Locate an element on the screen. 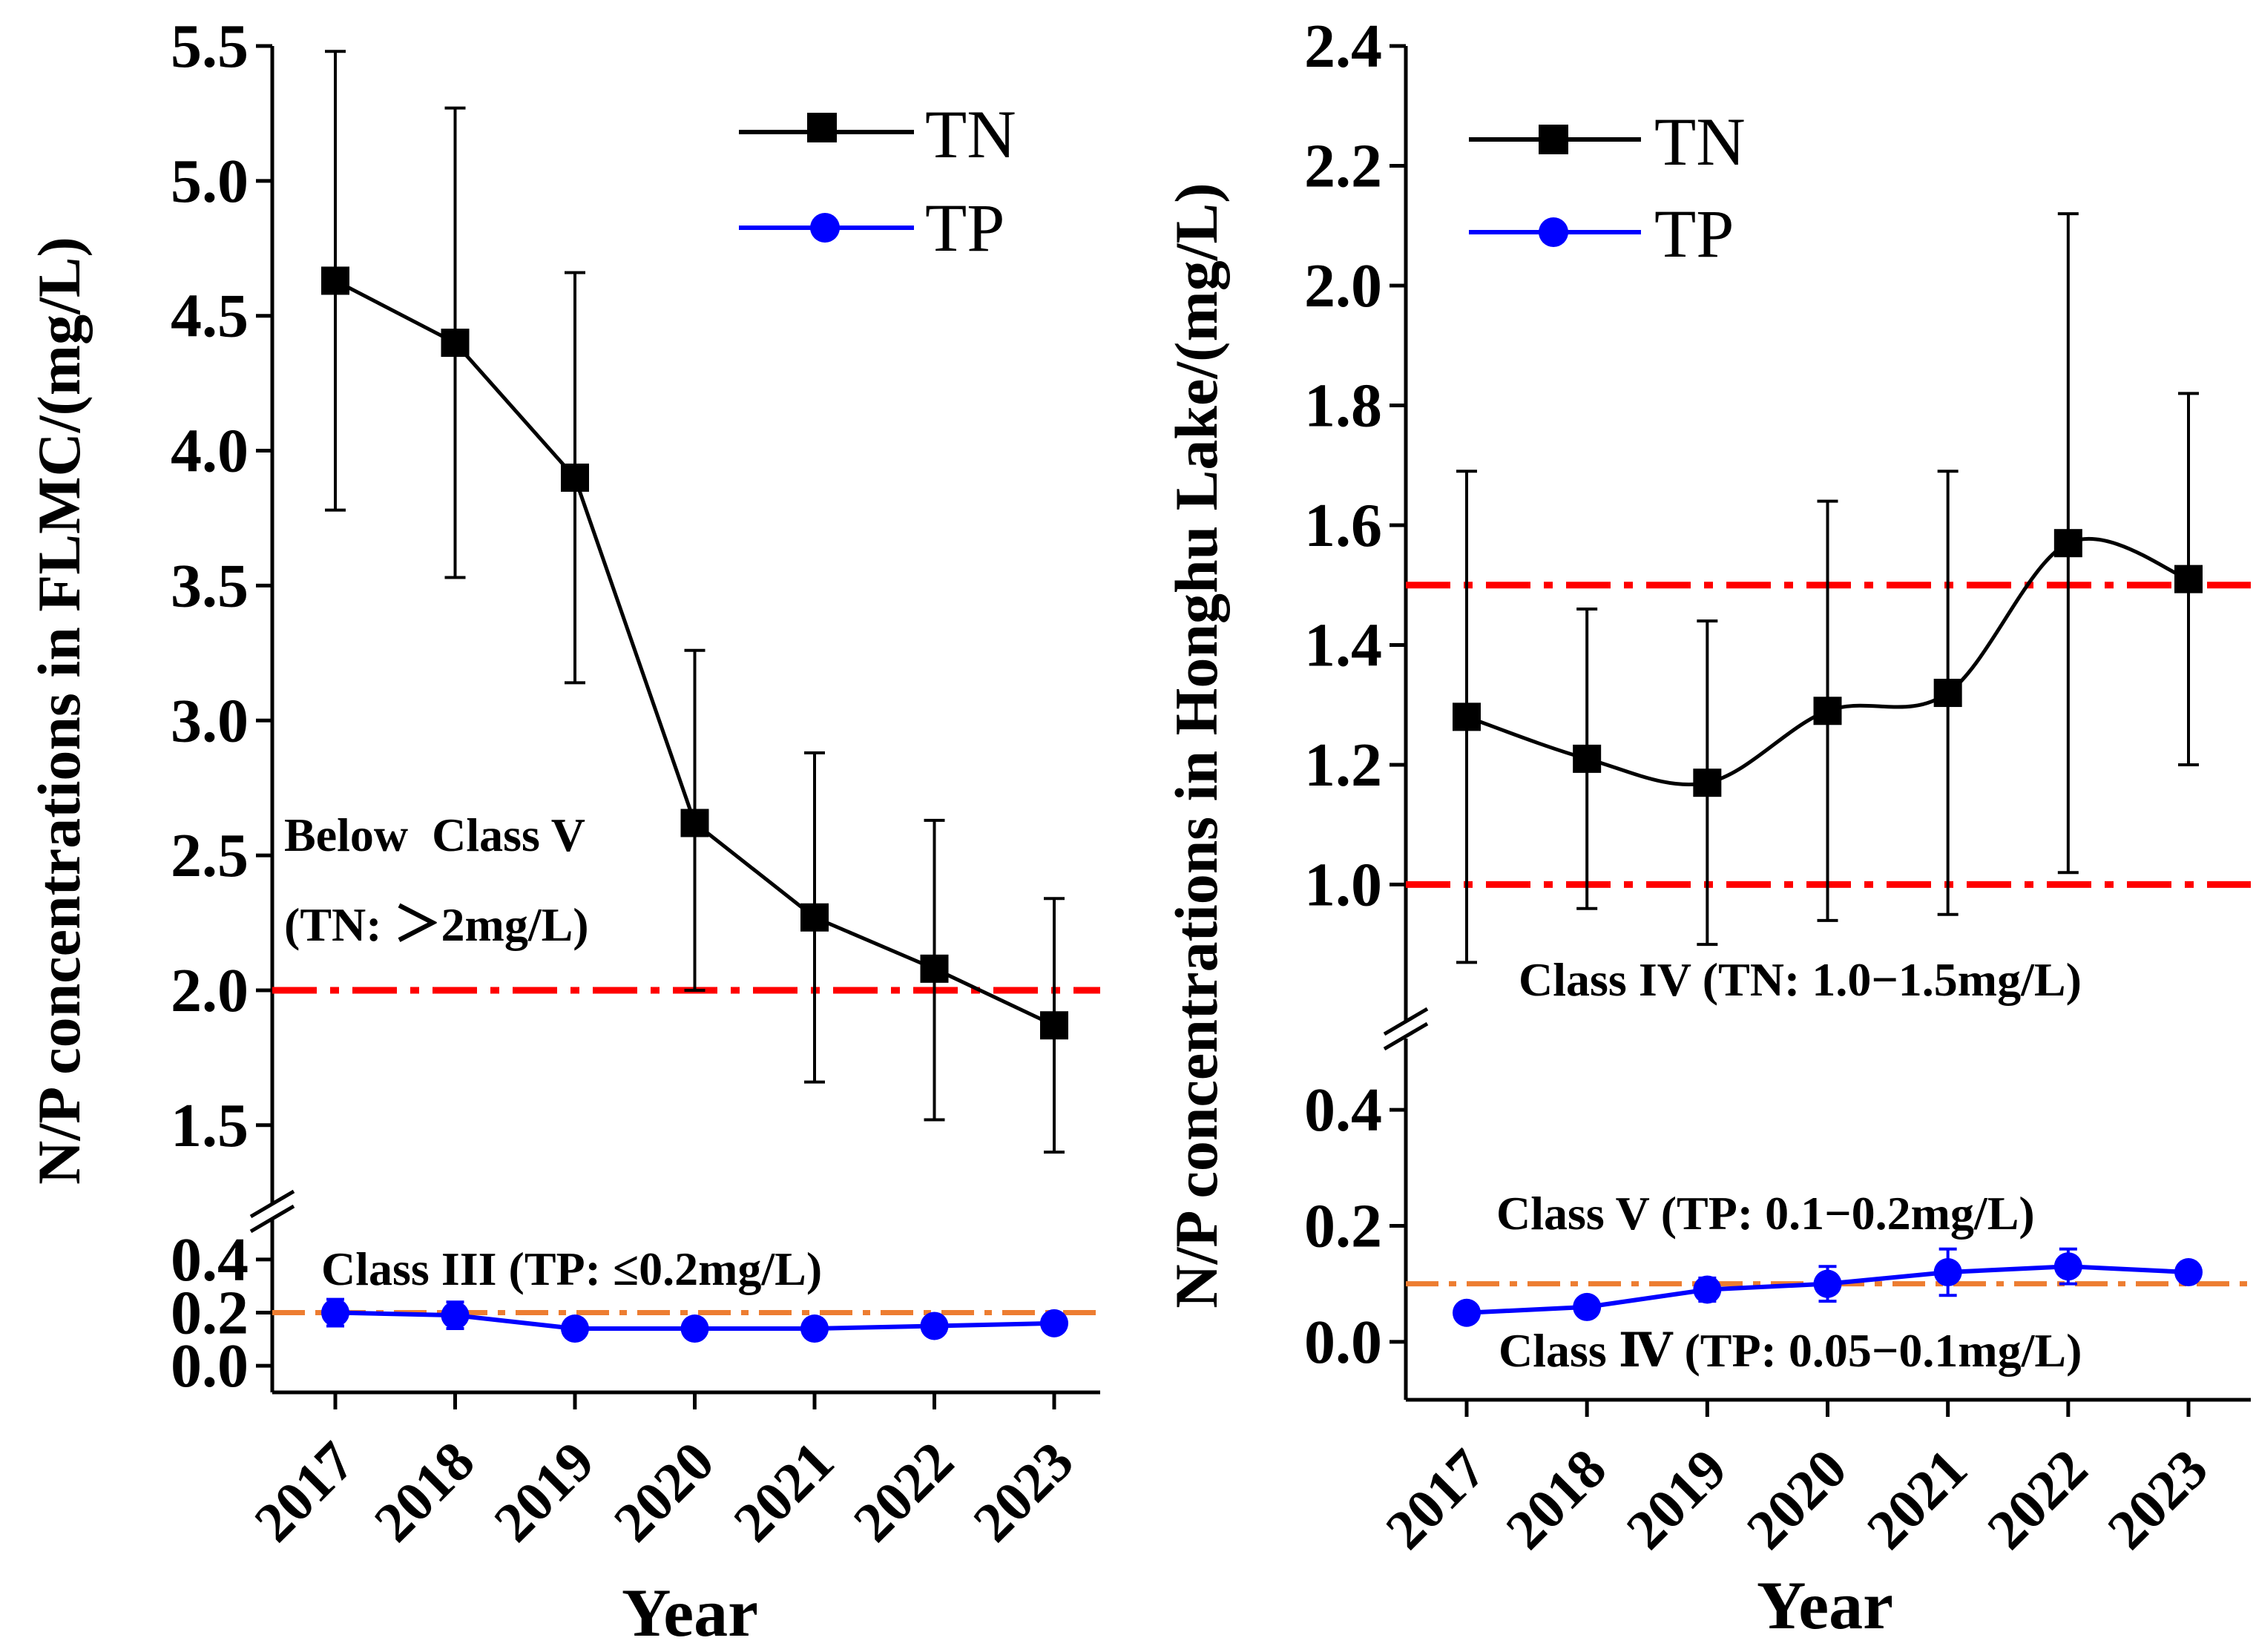 Image resolution: width=2256 pixels, height=1652 pixels. left-y-axis-label: N/P concentrations in FLMC/(mg/L) is located at coordinates (59, 711).